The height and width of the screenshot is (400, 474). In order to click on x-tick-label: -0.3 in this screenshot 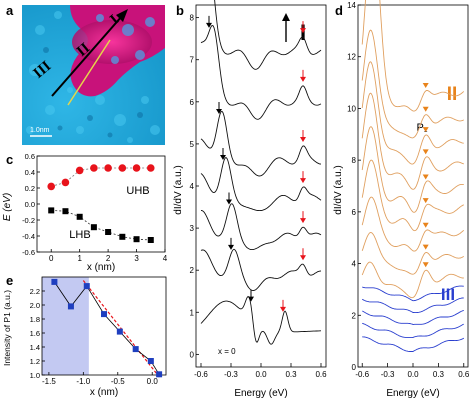, I will do `click(231, 374)`.